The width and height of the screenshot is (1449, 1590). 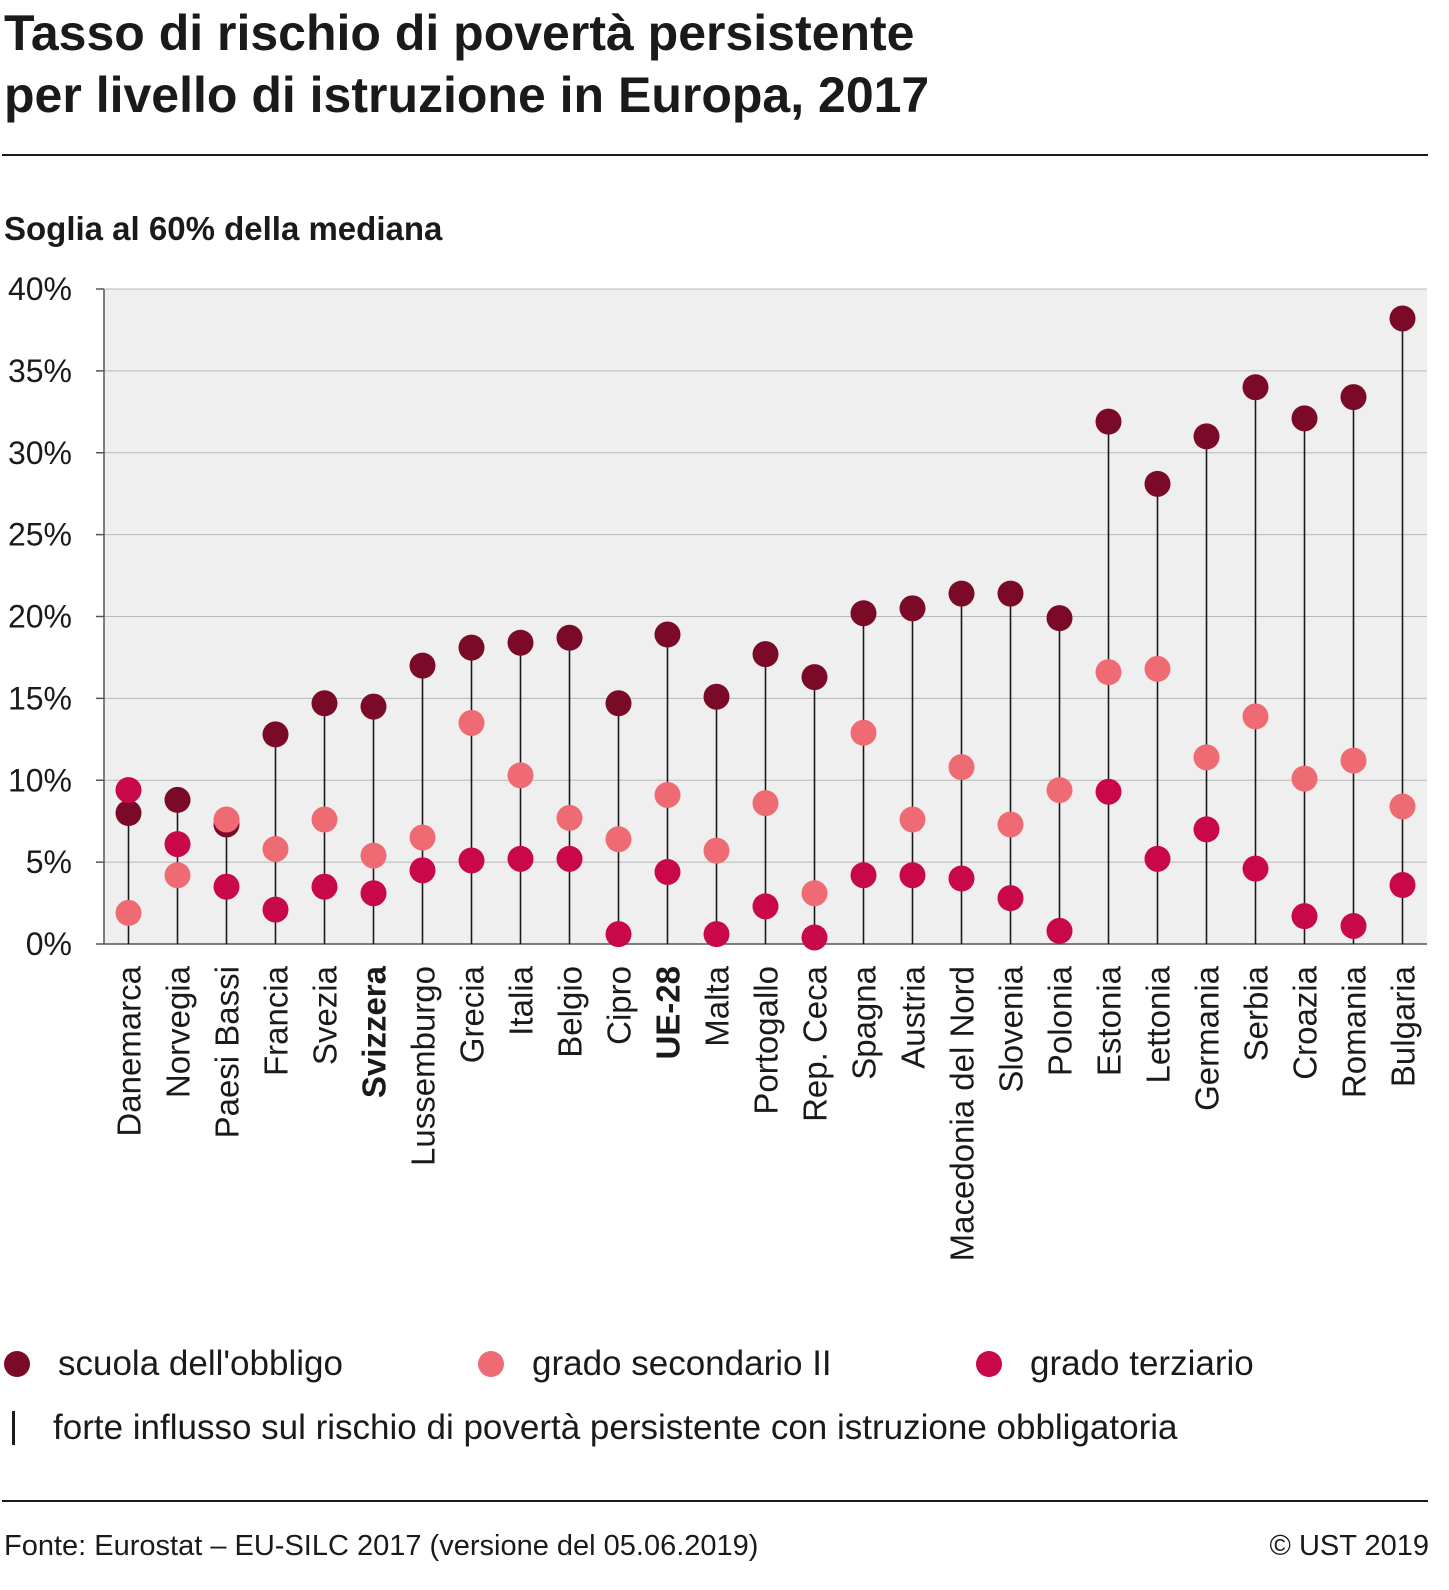 What do you see at coordinates (276, 1020) in the screenshot?
I see `x-label-francia: Francia` at bounding box center [276, 1020].